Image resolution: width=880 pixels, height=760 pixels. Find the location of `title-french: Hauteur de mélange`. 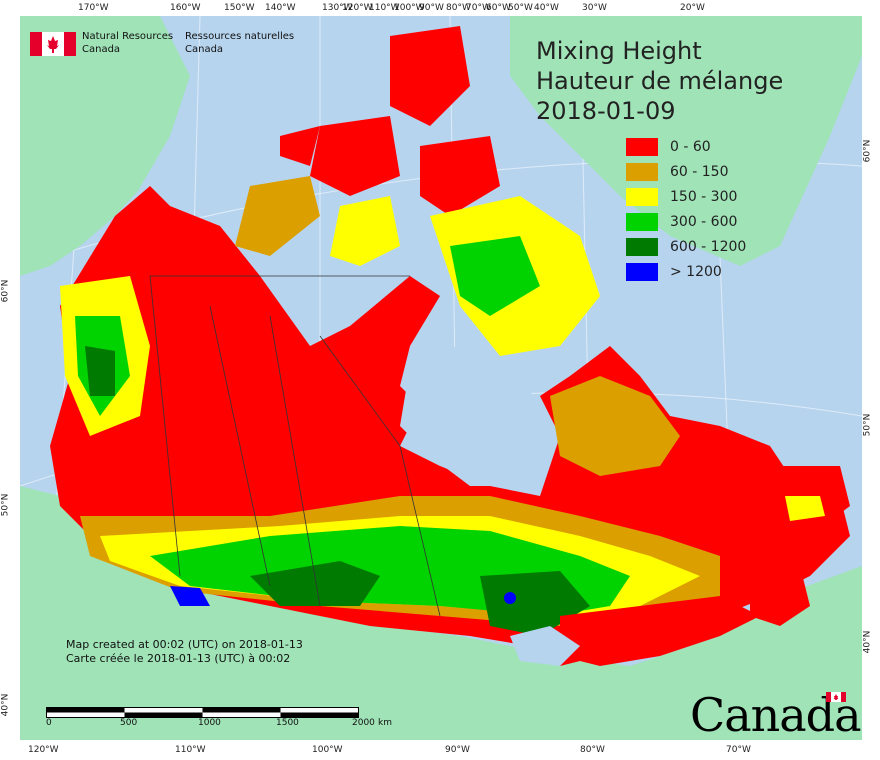

title-french: Hauteur de mélange is located at coordinates (660, 81).